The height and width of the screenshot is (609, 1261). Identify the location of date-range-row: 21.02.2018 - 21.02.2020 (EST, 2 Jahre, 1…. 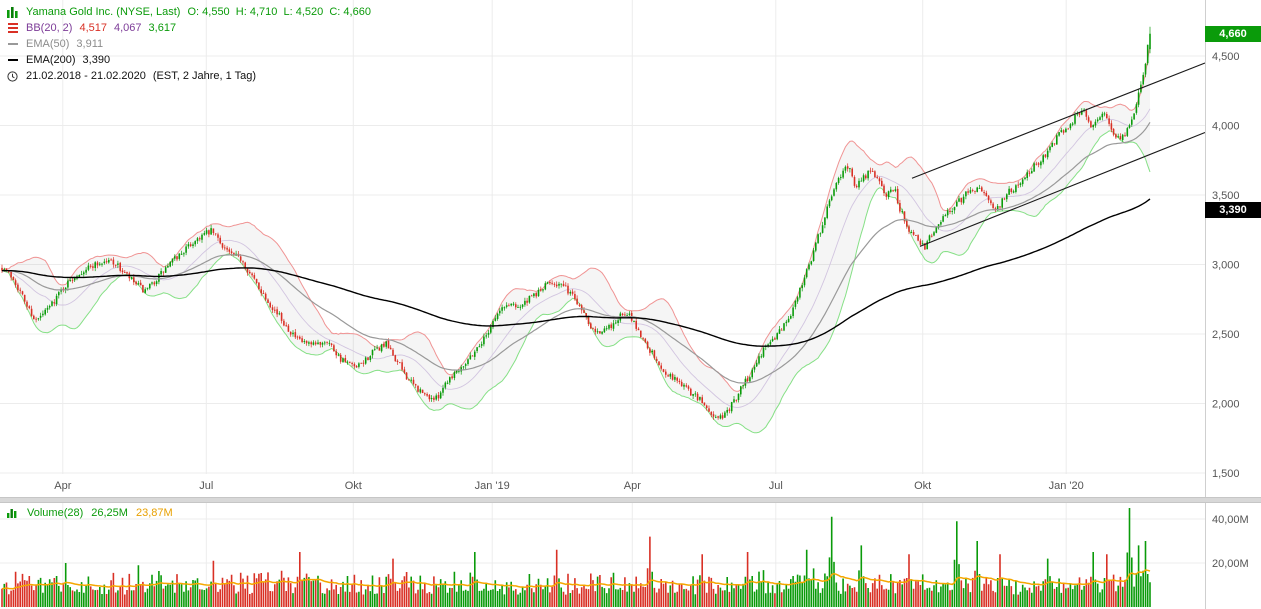
(188, 76).